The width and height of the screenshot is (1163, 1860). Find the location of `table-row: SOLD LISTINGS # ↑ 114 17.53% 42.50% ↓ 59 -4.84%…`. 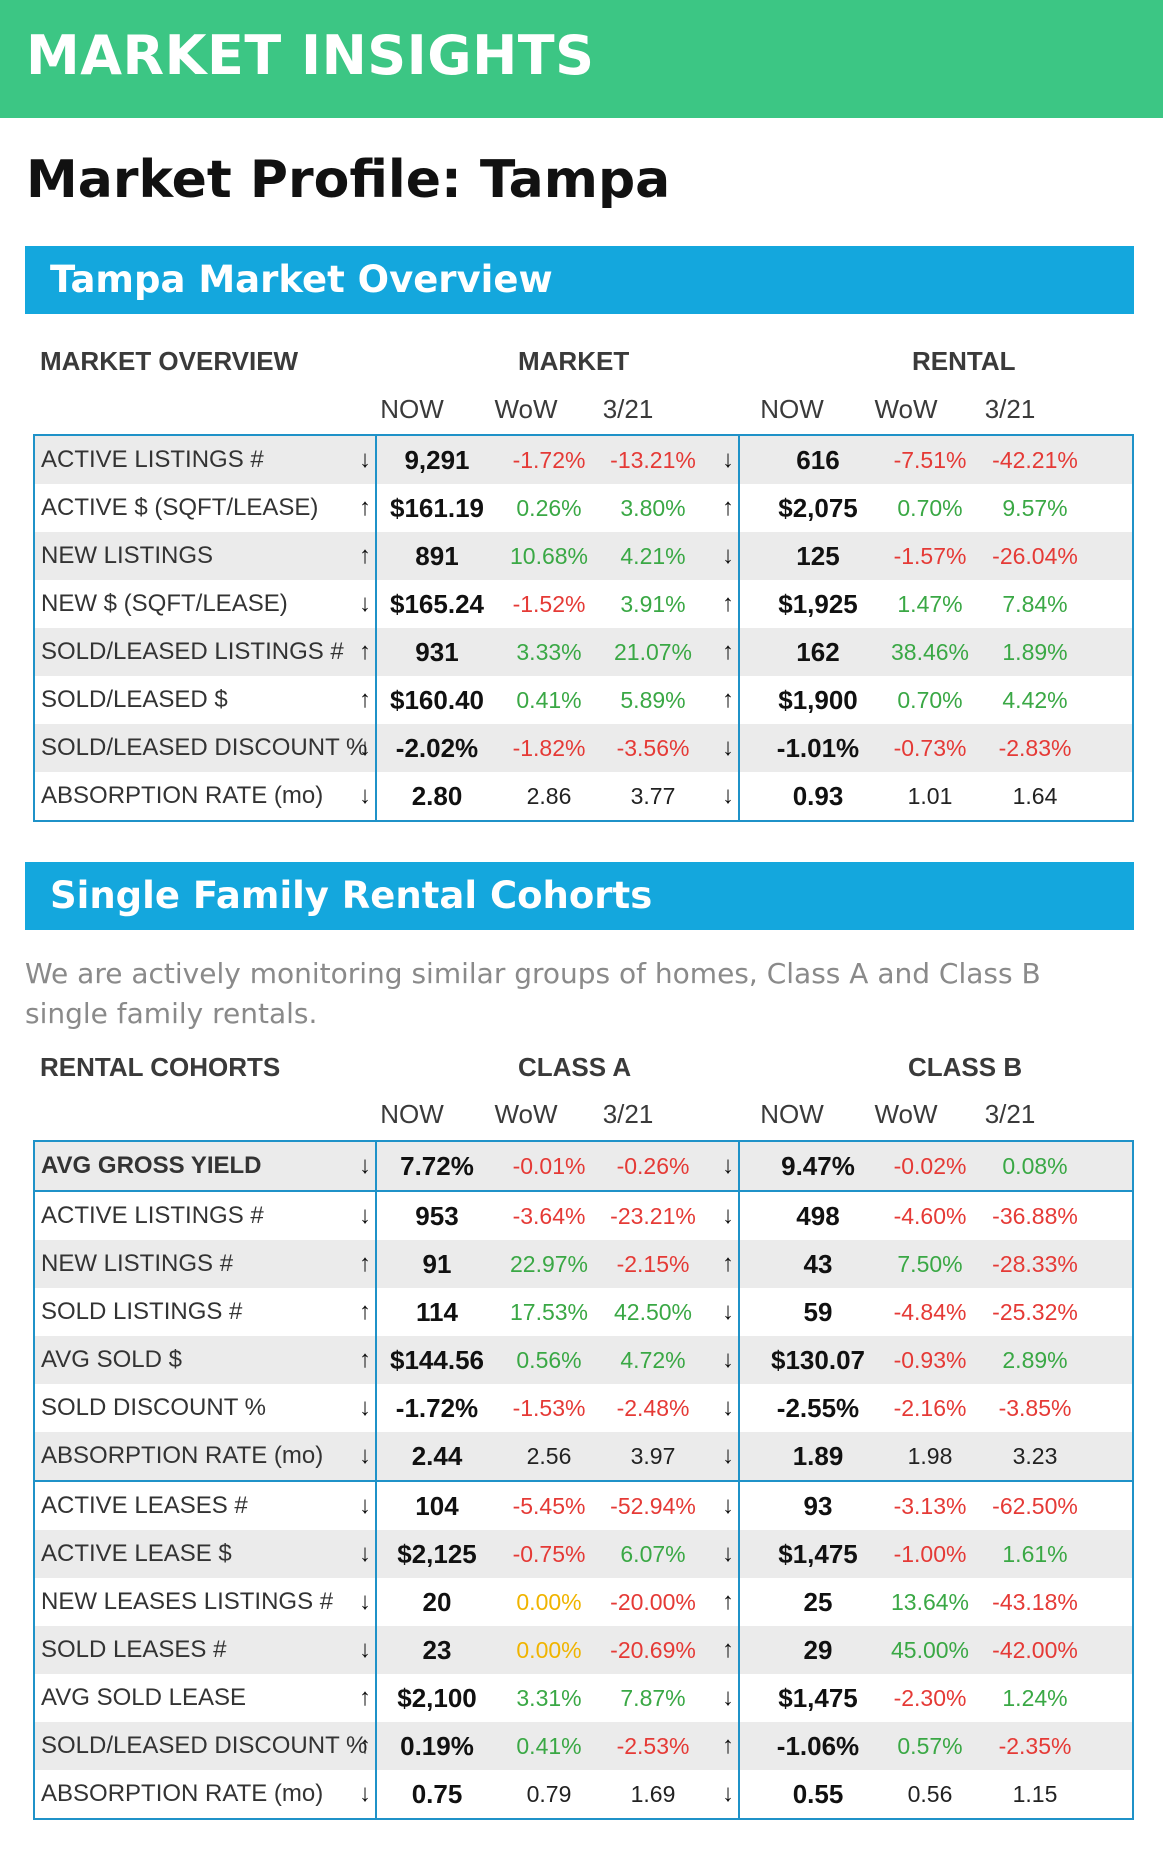

table-row: SOLD LISTINGS # ↑ 114 17.53% 42.50% ↓ 59 -4.84%… is located at coordinates (583, 1312).